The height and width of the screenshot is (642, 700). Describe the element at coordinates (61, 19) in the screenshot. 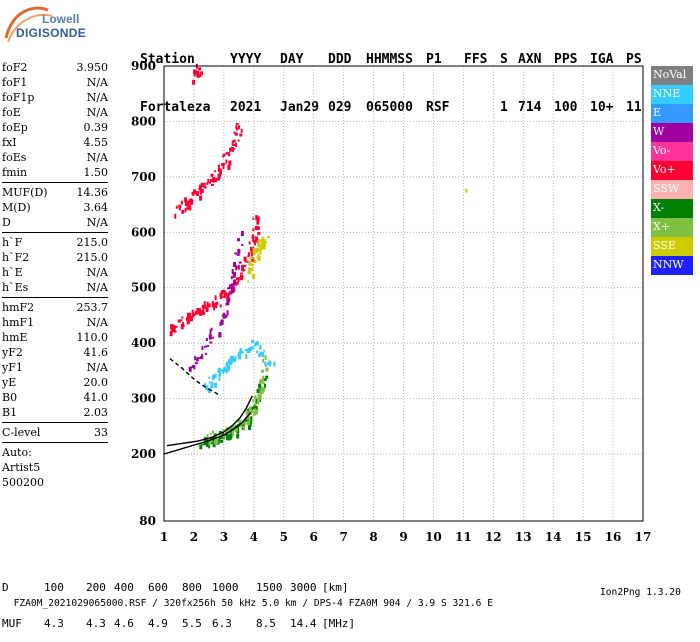

I see `logo-text-lowell: Lowell` at that location.